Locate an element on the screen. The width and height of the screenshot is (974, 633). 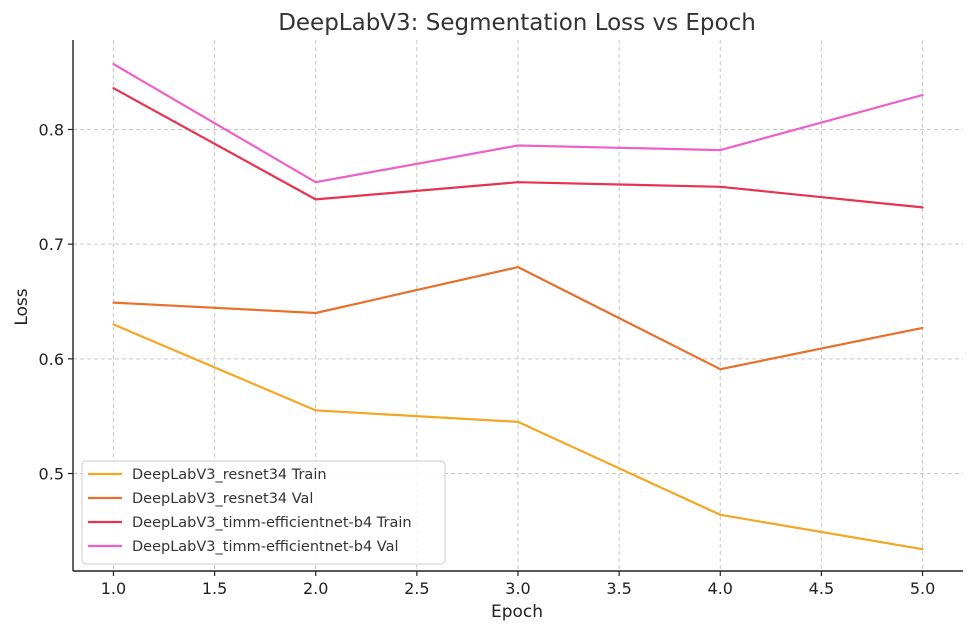
legend-label-4: DeepLabV3_timm-efficientnet-b4 Val is located at coordinates (265, 547).